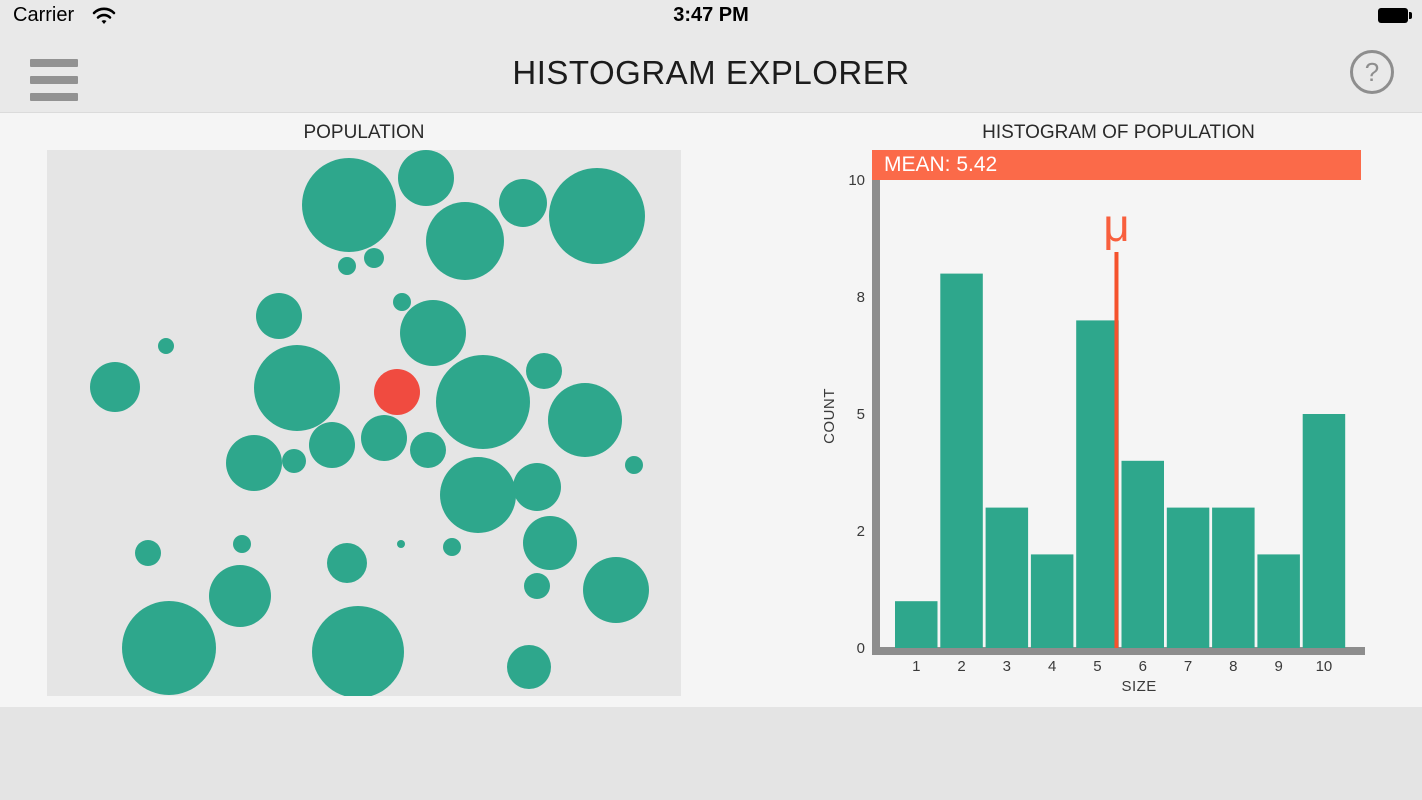  Describe the element at coordinates (1143, 666) in the screenshot. I see `x-tick-label: 6` at that location.